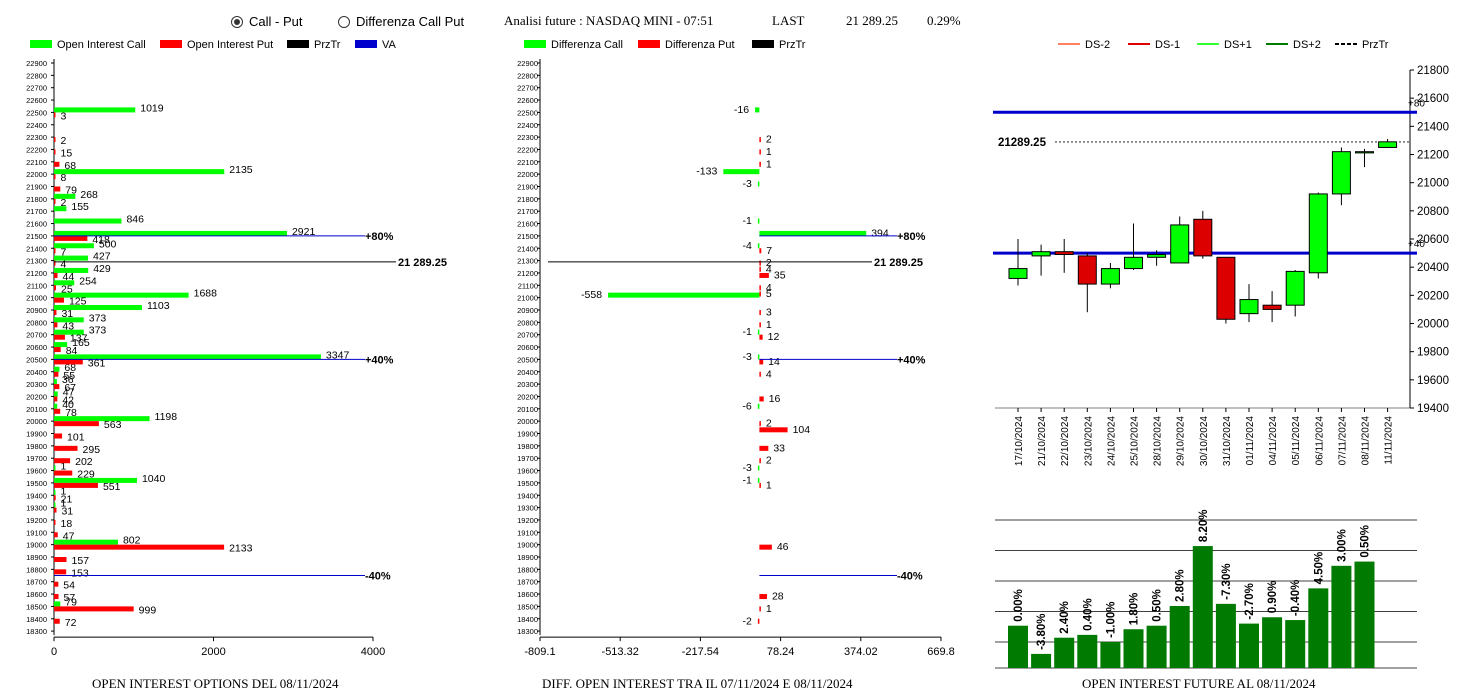 The image size is (1457, 696). Describe the element at coordinates (1433, 99) in the screenshot. I see `price-tick-label: 21600` at that location.